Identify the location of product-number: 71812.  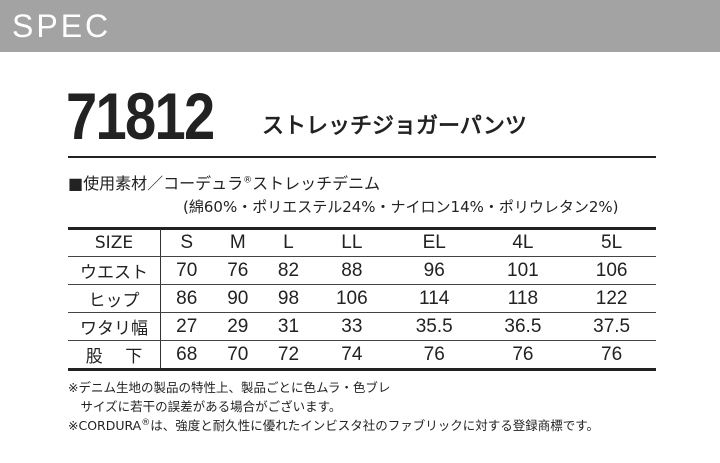
(140, 116).